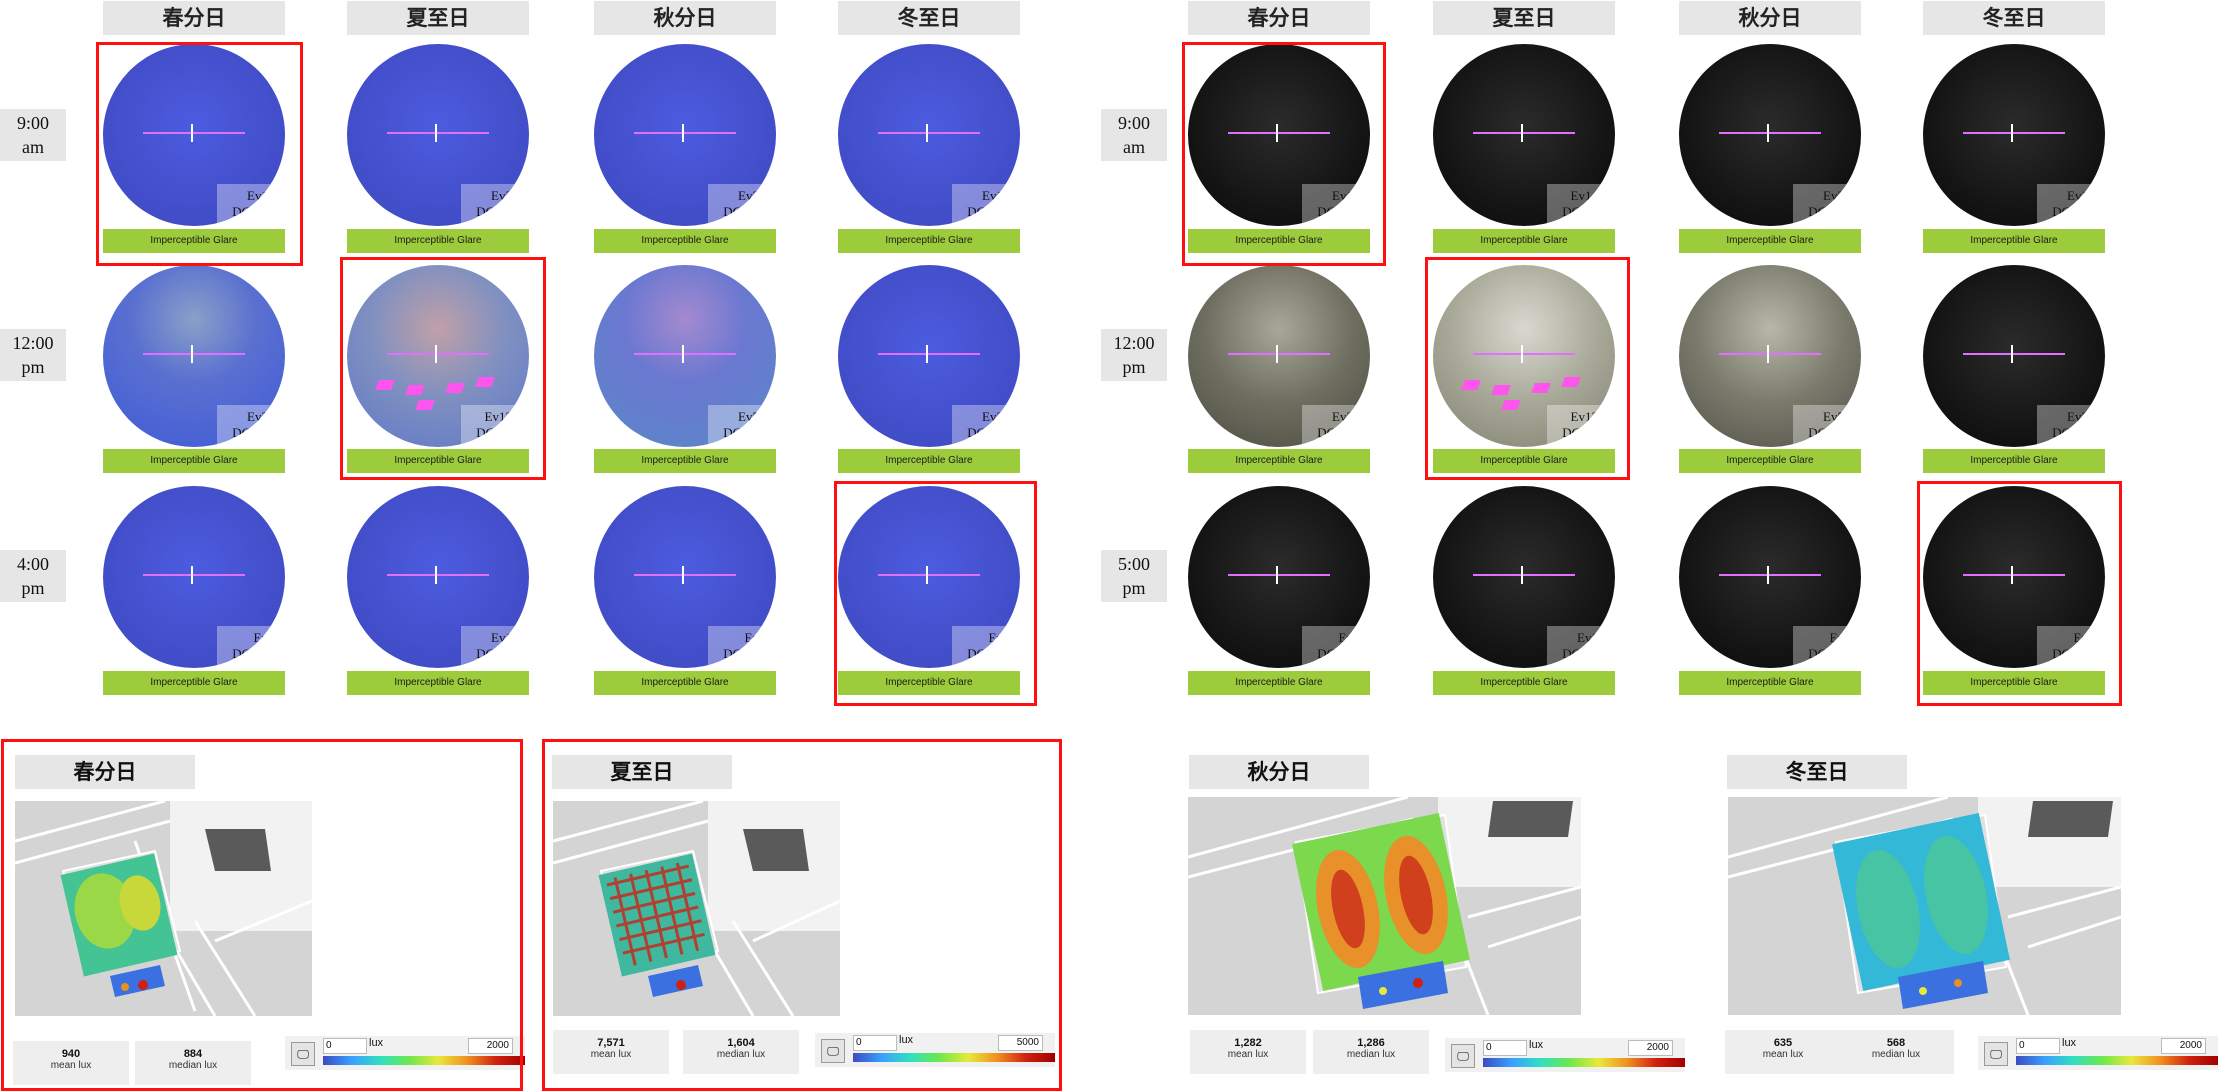  I want to click on glare-fisheye-image: Ev178 DGP0.15, so click(1279, 135).